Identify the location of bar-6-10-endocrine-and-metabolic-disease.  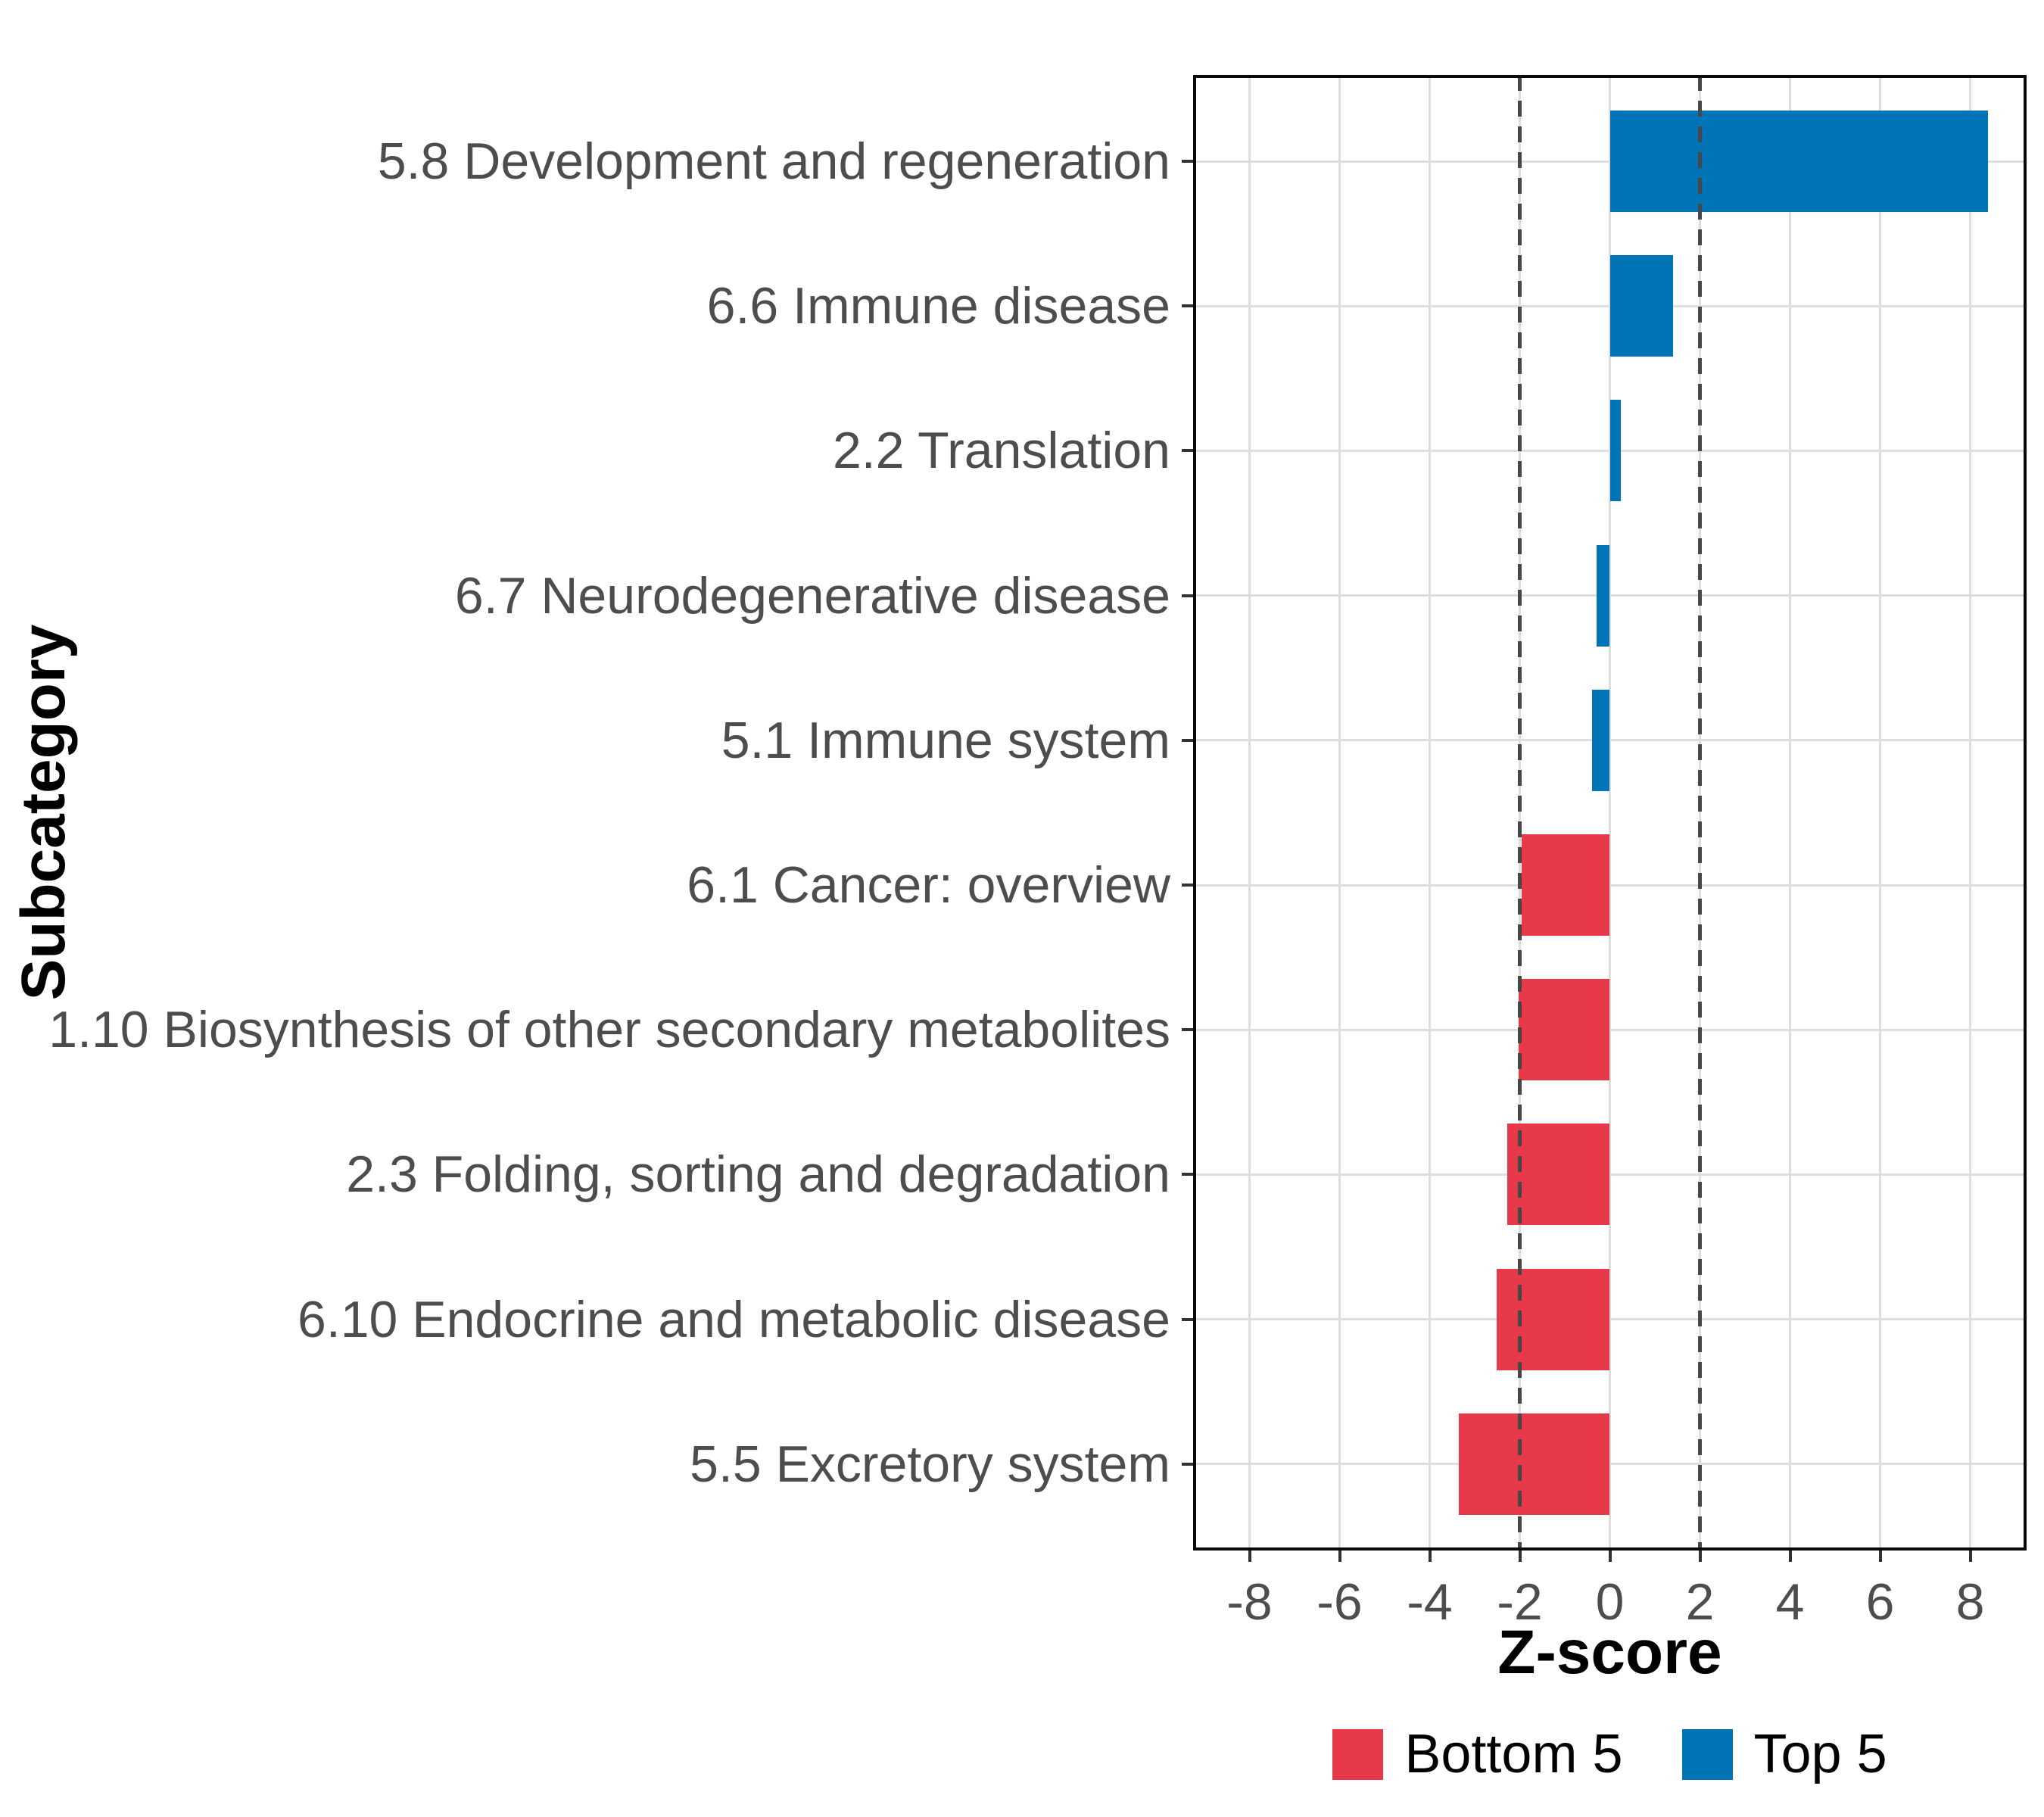
(1553, 1319).